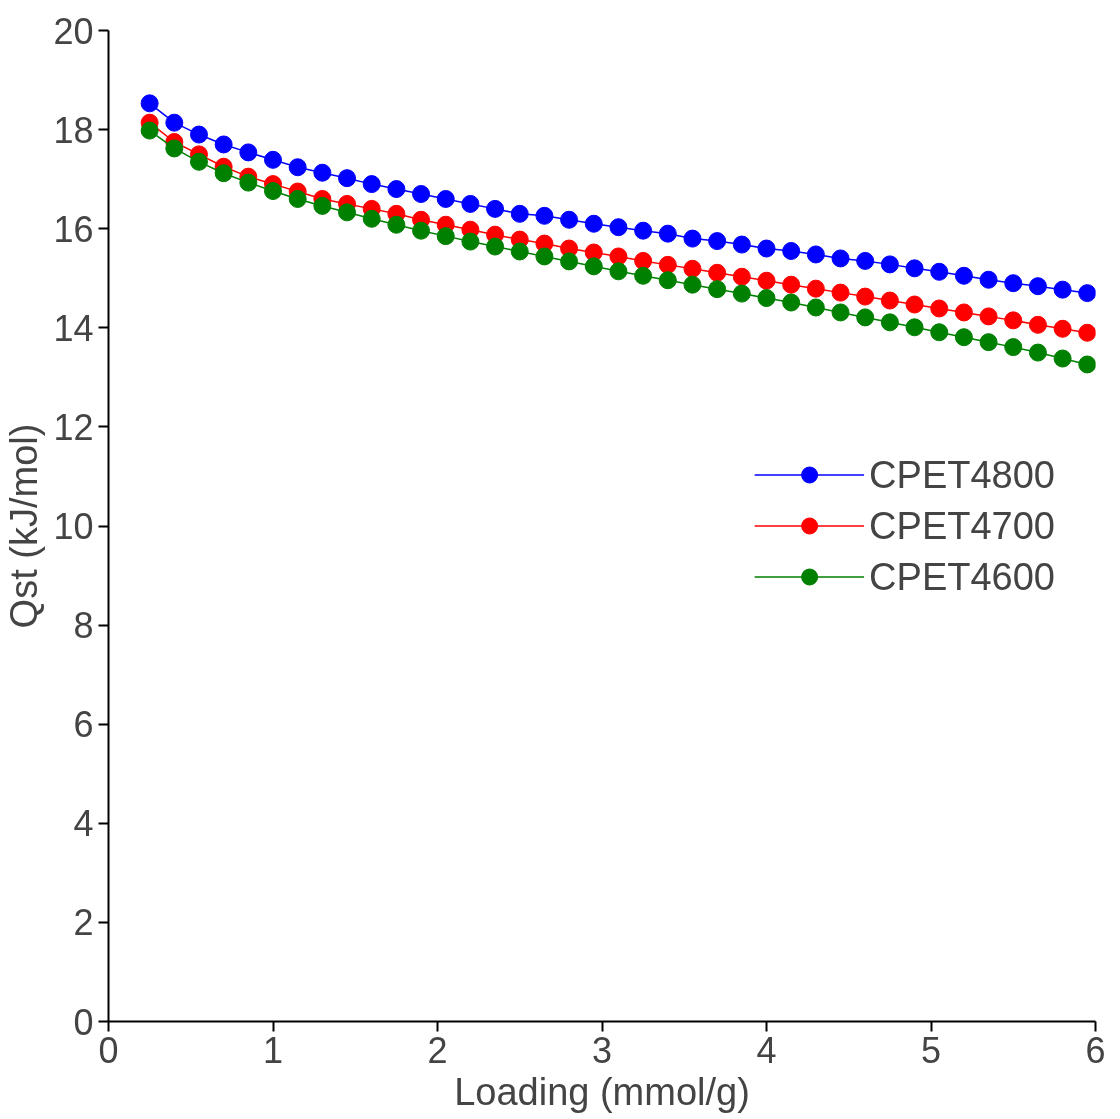  I want to click on y-axis-title: Qst (kJ/mol), so click(24, 526).